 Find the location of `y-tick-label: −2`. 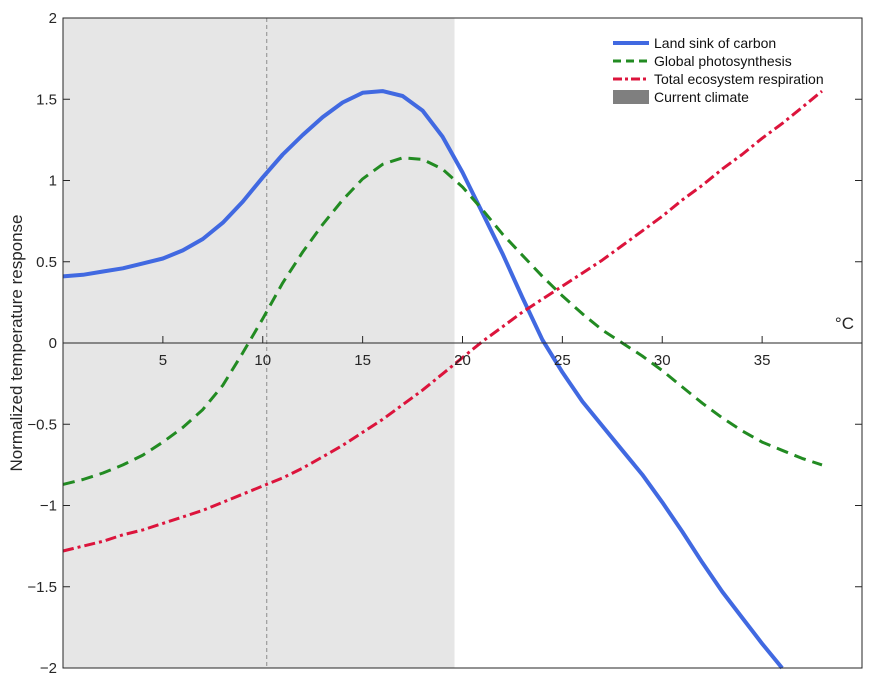

y-tick-label: −2 is located at coordinates (48, 668).